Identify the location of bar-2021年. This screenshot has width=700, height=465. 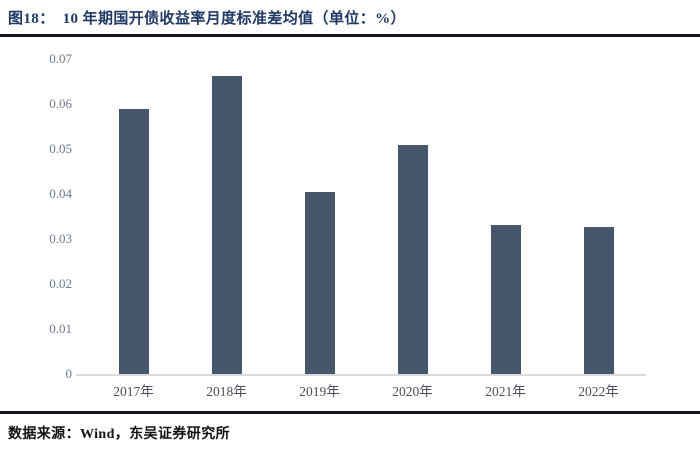
(505, 299).